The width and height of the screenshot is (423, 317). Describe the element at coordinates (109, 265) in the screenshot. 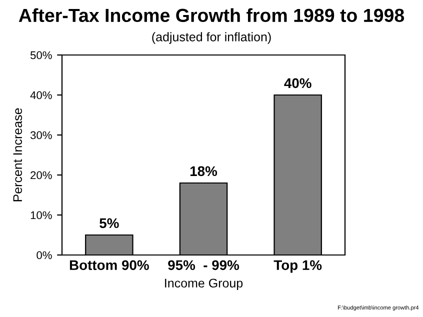

I see `x-tick-label: Bottom 90%` at that location.